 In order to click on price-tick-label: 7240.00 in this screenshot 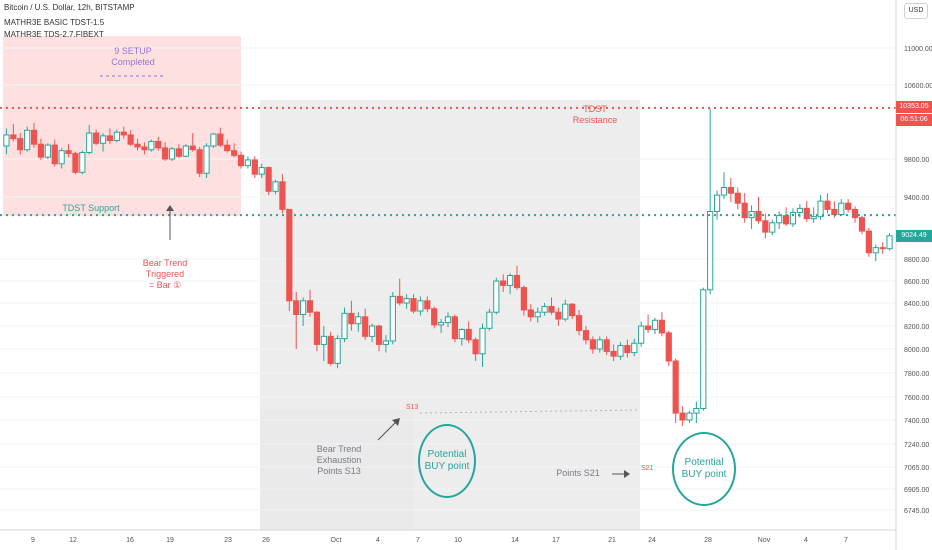, I will do `click(916, 445)`.